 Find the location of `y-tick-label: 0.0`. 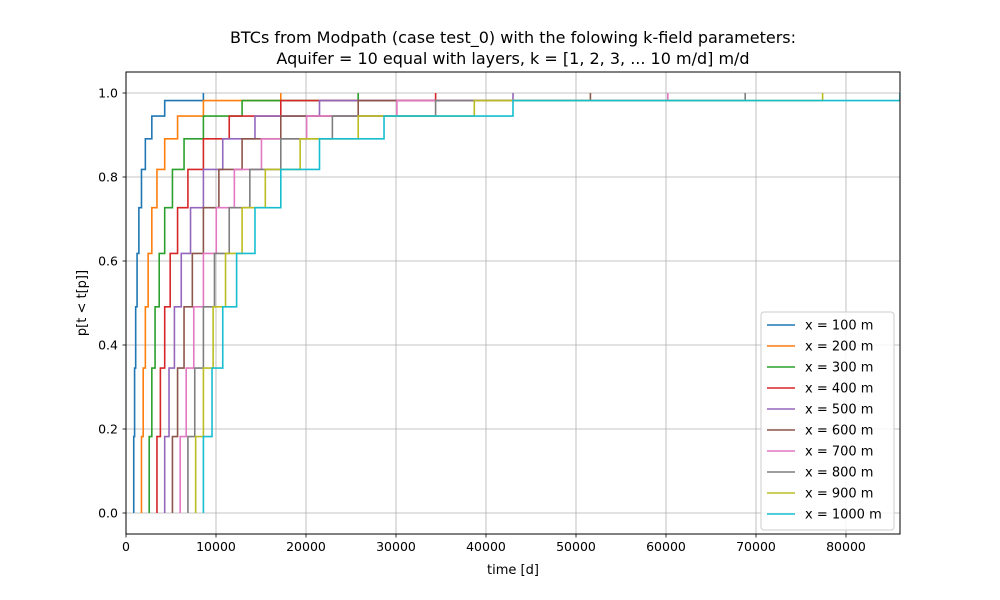

y-tick-label: 0.0 is located at coordinates (108, 513).